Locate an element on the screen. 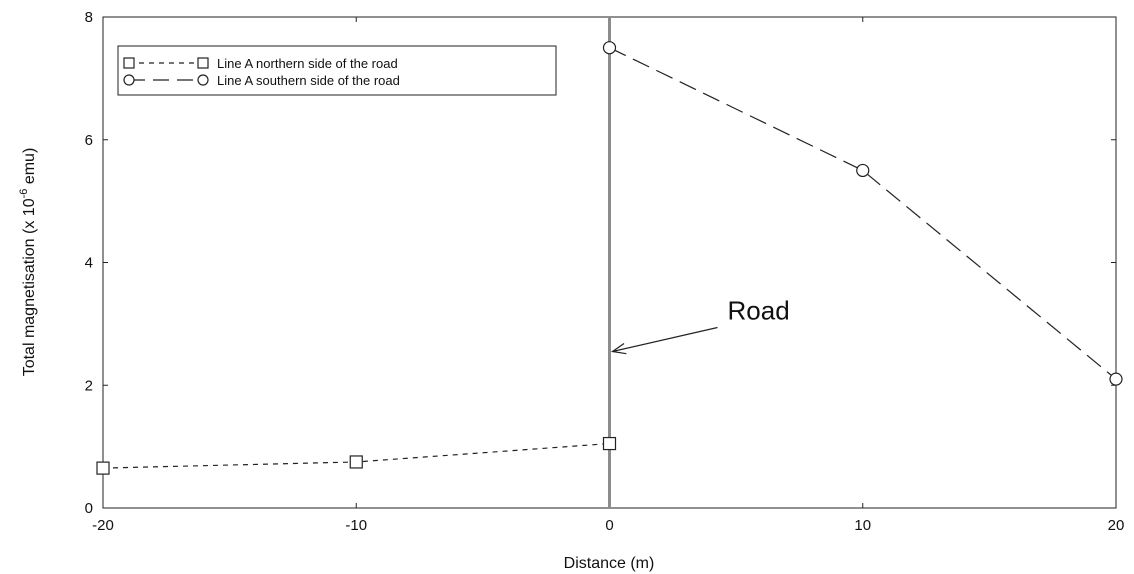 This screenshot has width=1134, height=574. road-annotation: Road is located at coordinates (700, 325).